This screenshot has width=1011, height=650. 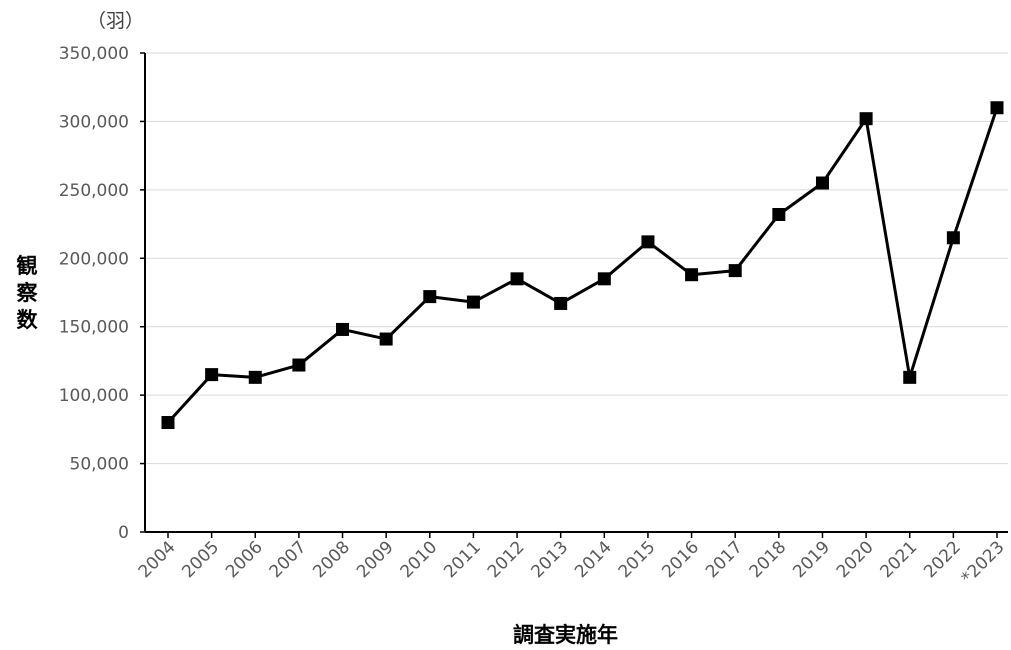 What do you see at coordinates (27, 266) in the screenshot?
I see `y-axis-title-char: 観` at bounding box center [27, 266].